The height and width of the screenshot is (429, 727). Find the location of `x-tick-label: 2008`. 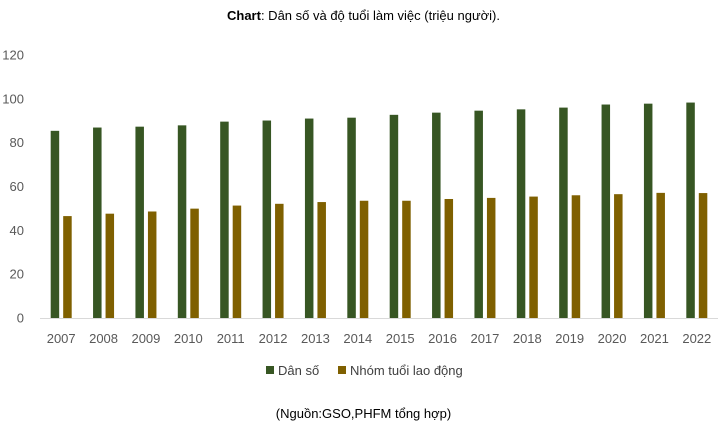

x-tick-label: 2008 is located at coordinates (103, 338).